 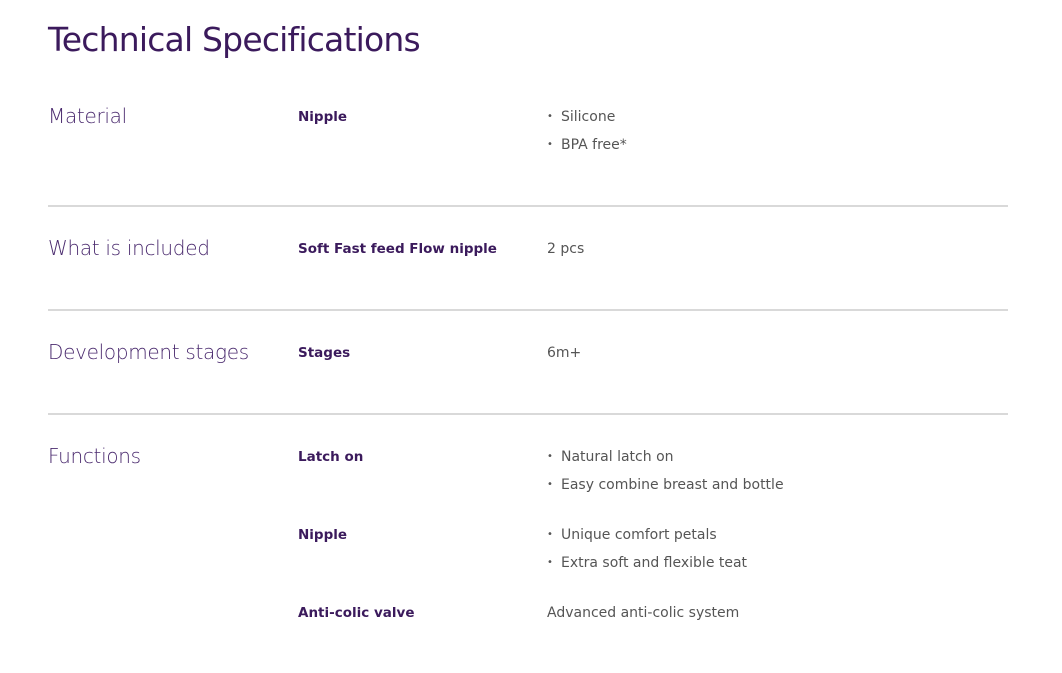 What do you see at coordinates (777, 485) in the screenshot?
I see `spec-bullet: Easy combine breast and bottle` at bounding box center [777, 485].